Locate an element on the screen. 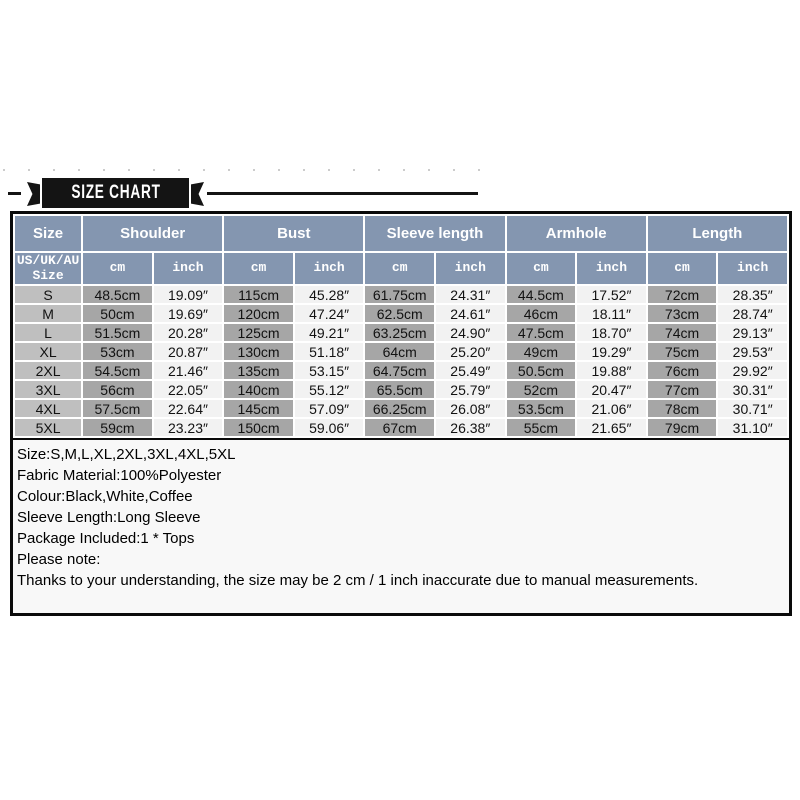  cm-value-cell: 145cm is located at coordinates (258, 408).